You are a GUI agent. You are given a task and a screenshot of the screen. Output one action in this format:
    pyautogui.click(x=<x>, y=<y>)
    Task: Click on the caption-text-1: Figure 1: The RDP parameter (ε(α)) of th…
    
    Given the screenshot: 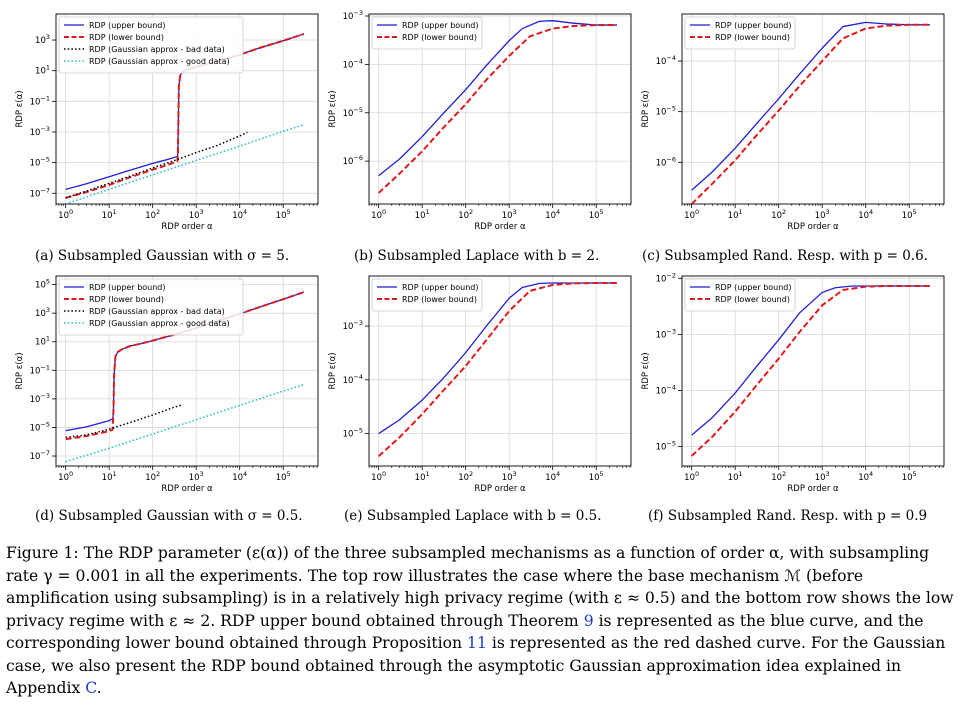 What is the action you would take?
    pyautogui.click(x=480, y=587)
    